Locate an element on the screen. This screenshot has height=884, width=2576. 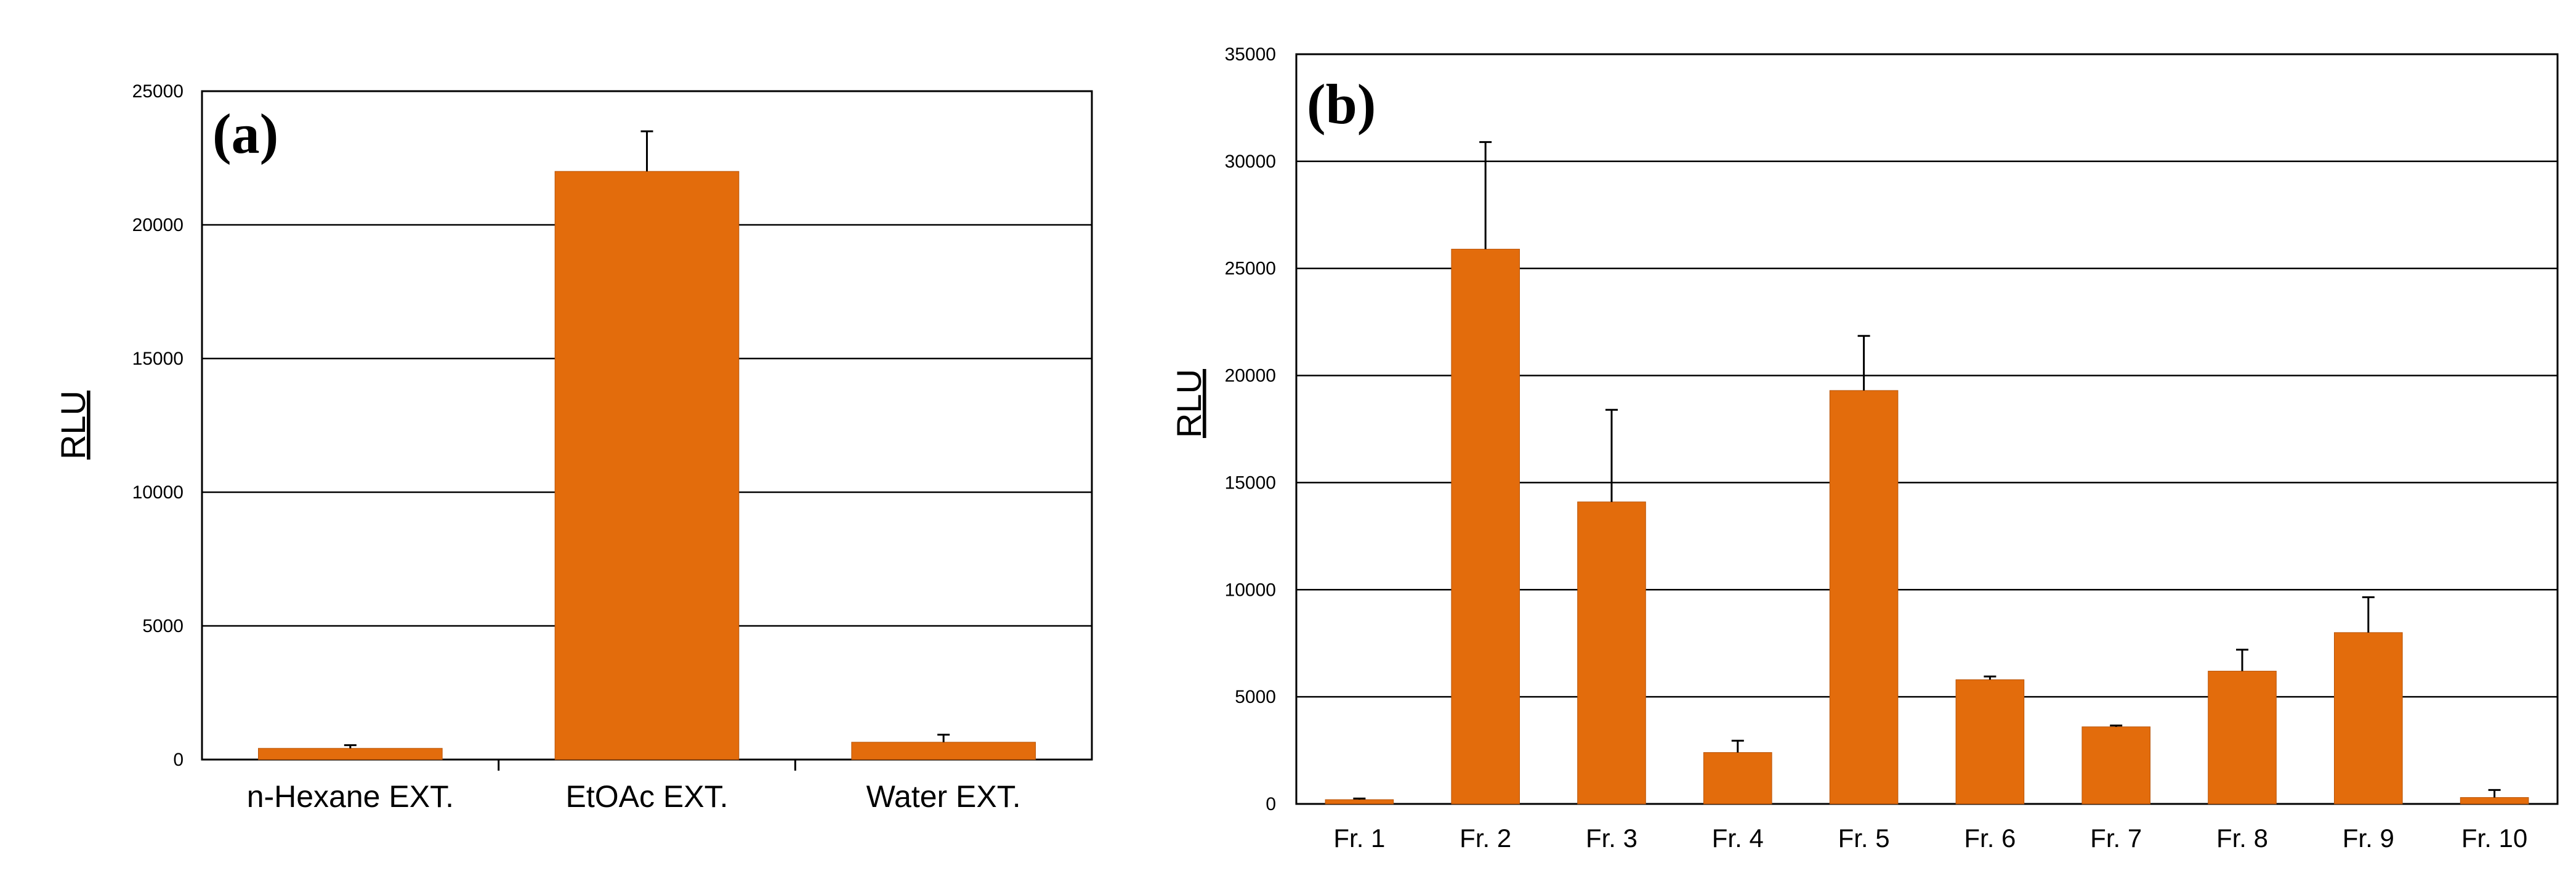
panel-b-y-tick-label: 25000 is located at coordinates (1250, 269).